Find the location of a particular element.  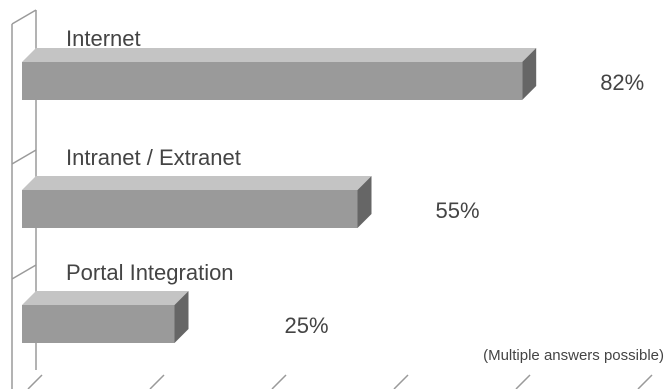

category-label: Portal Integration is located at coordinates (150, 272).